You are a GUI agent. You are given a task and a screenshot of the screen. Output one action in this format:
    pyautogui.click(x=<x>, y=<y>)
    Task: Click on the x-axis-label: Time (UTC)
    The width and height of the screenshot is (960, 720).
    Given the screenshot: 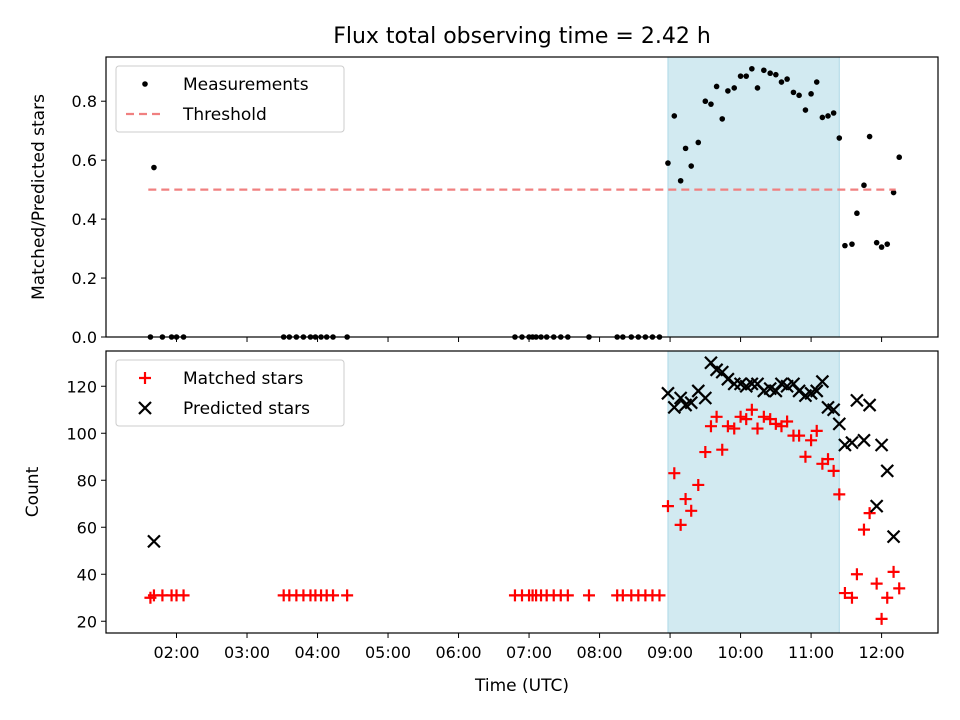 What is the action you would take?
    pyautogui.click(x=521, y=686)
    